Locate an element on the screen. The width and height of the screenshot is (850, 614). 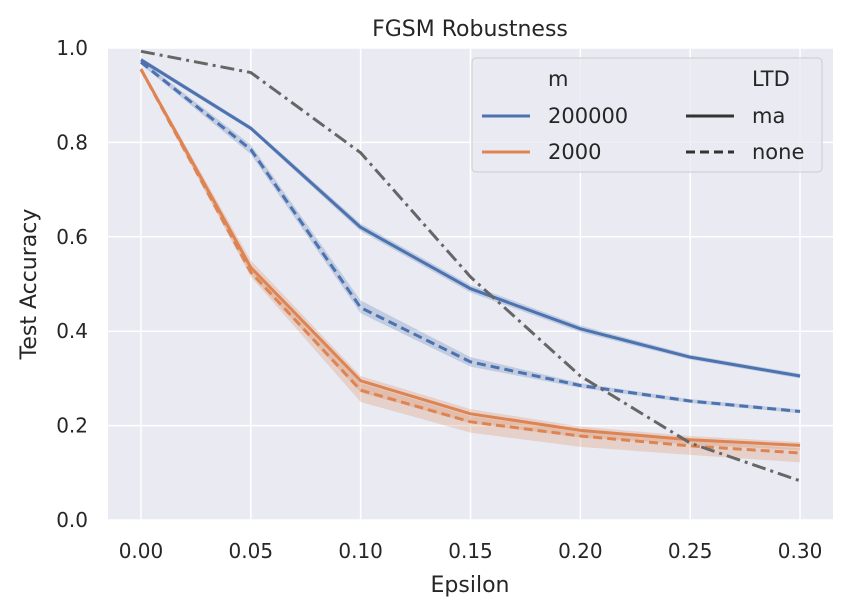
x-tick-label: 0.00 is located at coordinates (141, 551).